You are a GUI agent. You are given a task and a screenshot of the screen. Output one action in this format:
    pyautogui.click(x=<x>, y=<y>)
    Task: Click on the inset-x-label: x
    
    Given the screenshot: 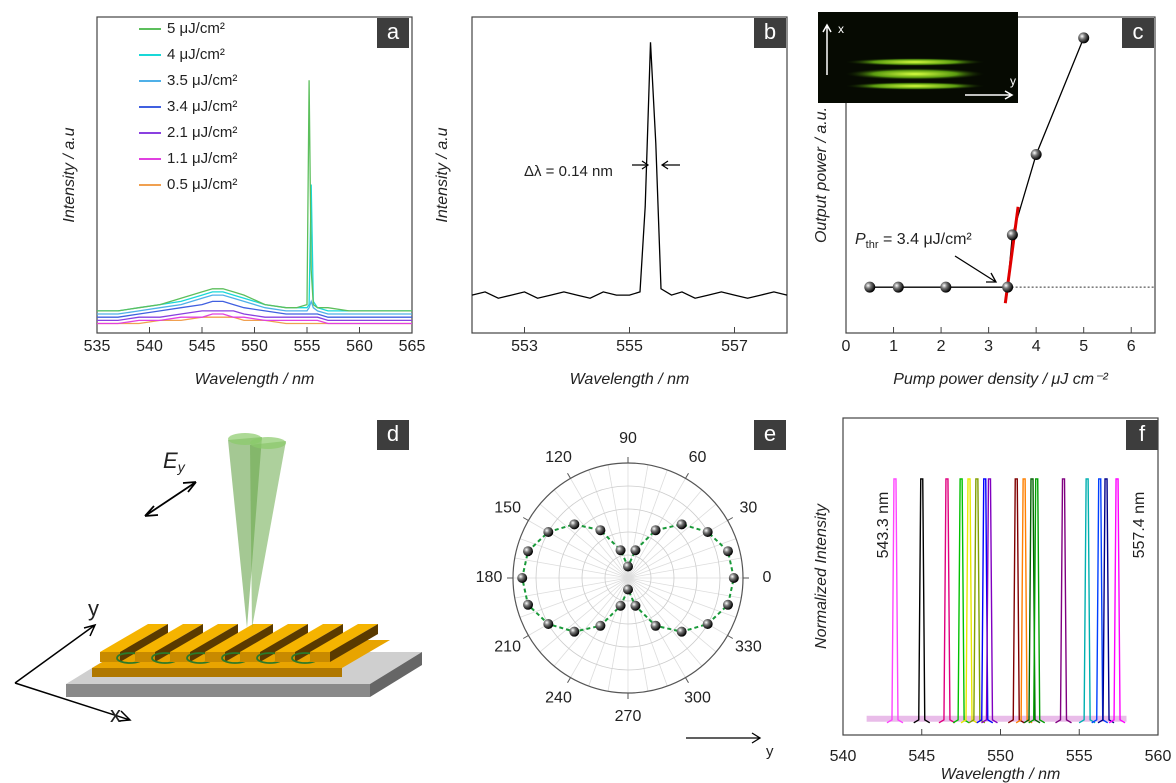 What is the action you would take?
    pyautogui.click(x=841, y=29)
    